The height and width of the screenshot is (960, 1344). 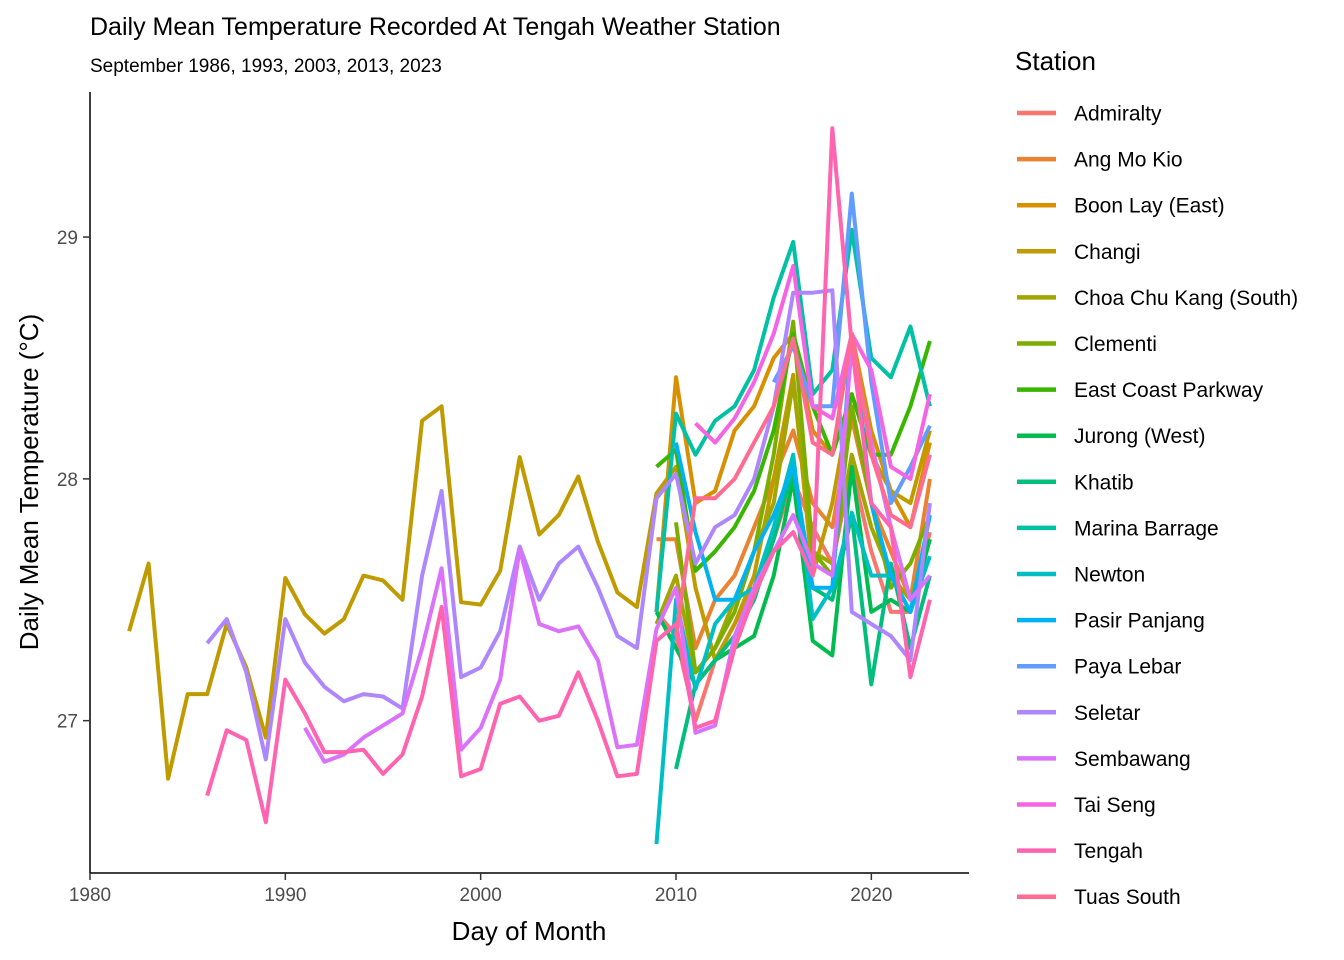 I want to click on legend-item-marina-barrage: Marina Barrage, so click(x=1118, y=528).